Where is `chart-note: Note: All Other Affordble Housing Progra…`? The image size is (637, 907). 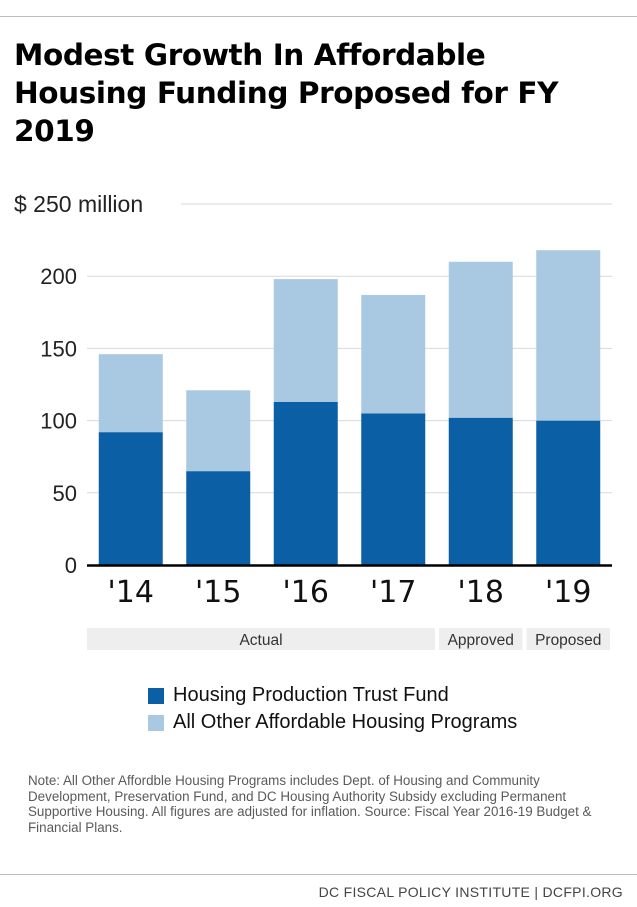
chart-note: Note: All Other Affordble Housing Progra… is located at coordinates (310, 804).